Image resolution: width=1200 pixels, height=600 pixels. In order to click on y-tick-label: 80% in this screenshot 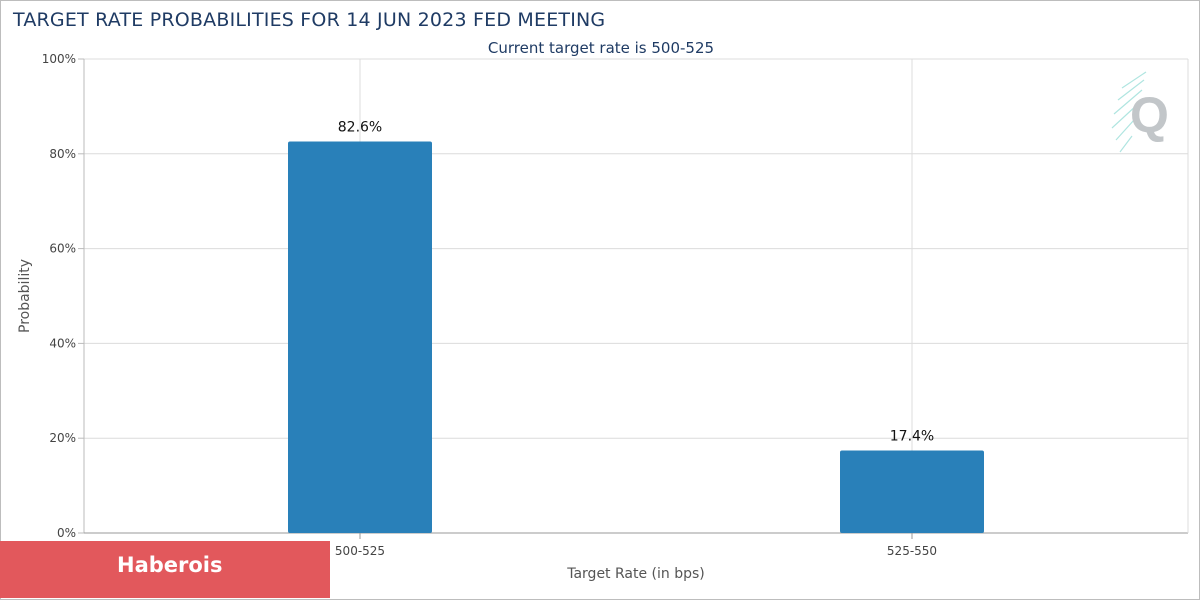, I will do `click(62, 154)`.